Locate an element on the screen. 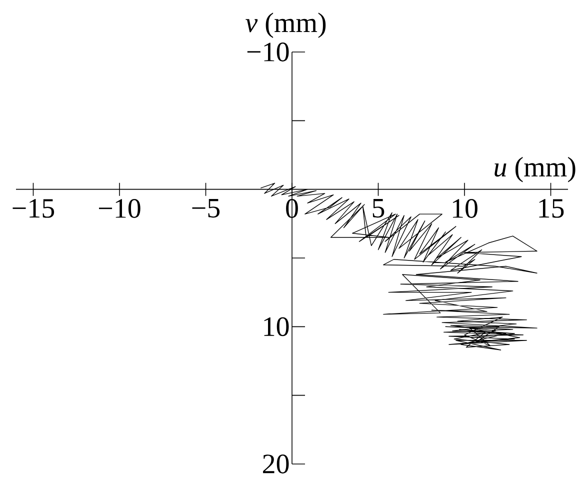 This screenshot has height=482, width=583. x-axis-title: u (mm) is located at coordinates (535, 169).